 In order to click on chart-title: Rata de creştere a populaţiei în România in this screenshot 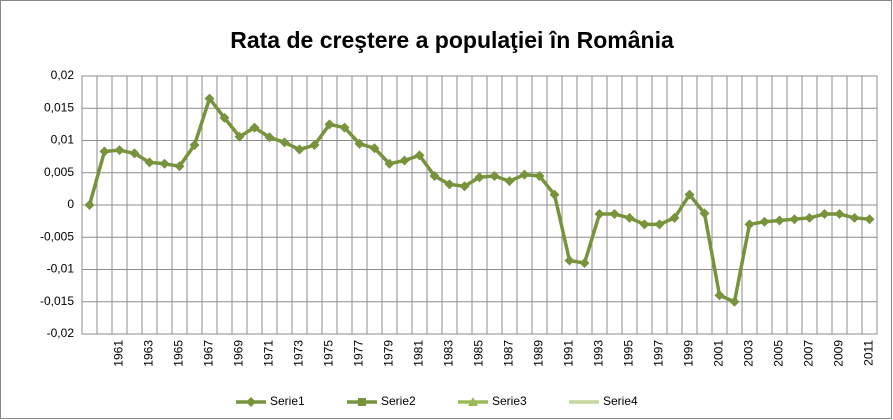, I will do `click(452, 40)`.